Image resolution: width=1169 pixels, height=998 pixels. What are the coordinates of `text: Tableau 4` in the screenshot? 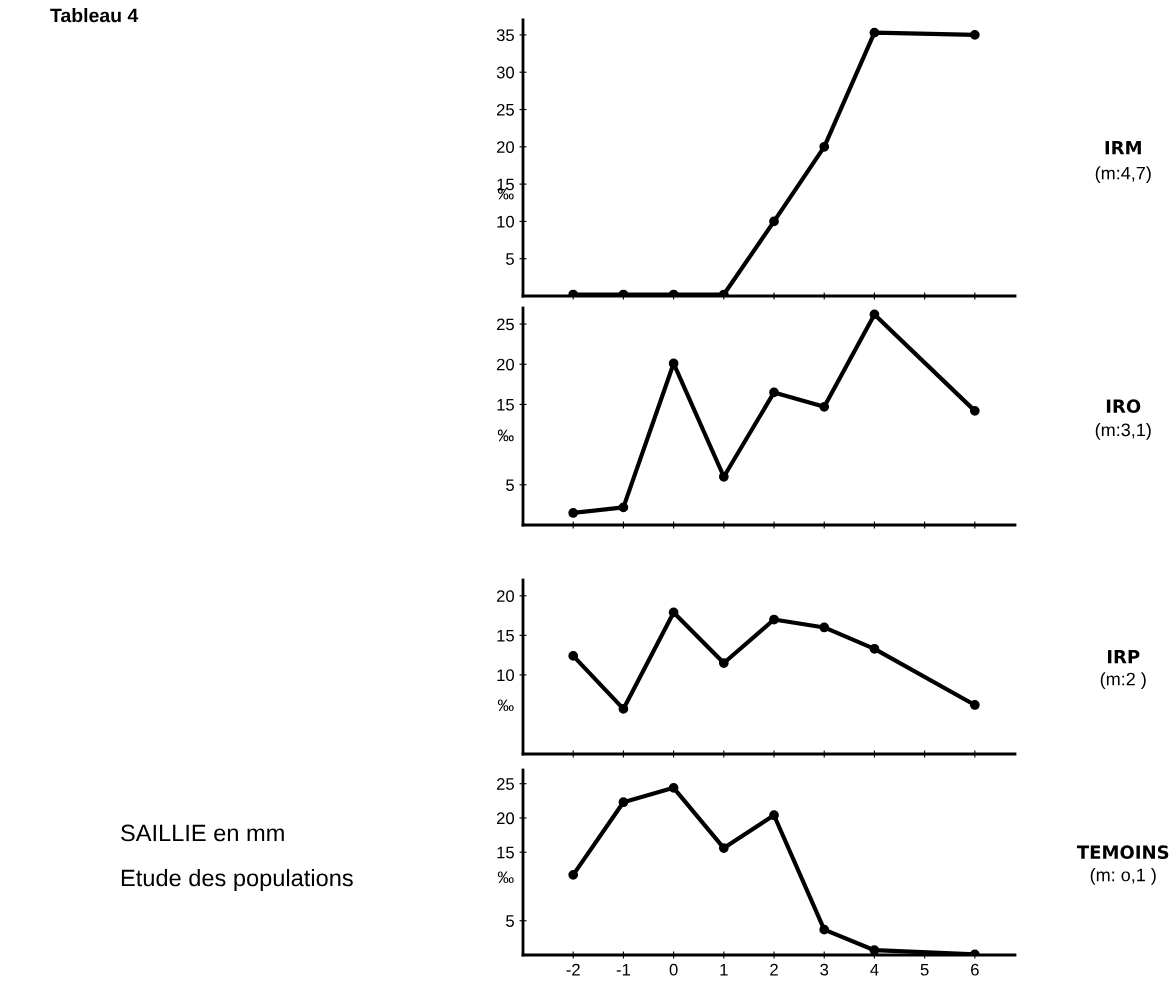 It's located at (94, 15).